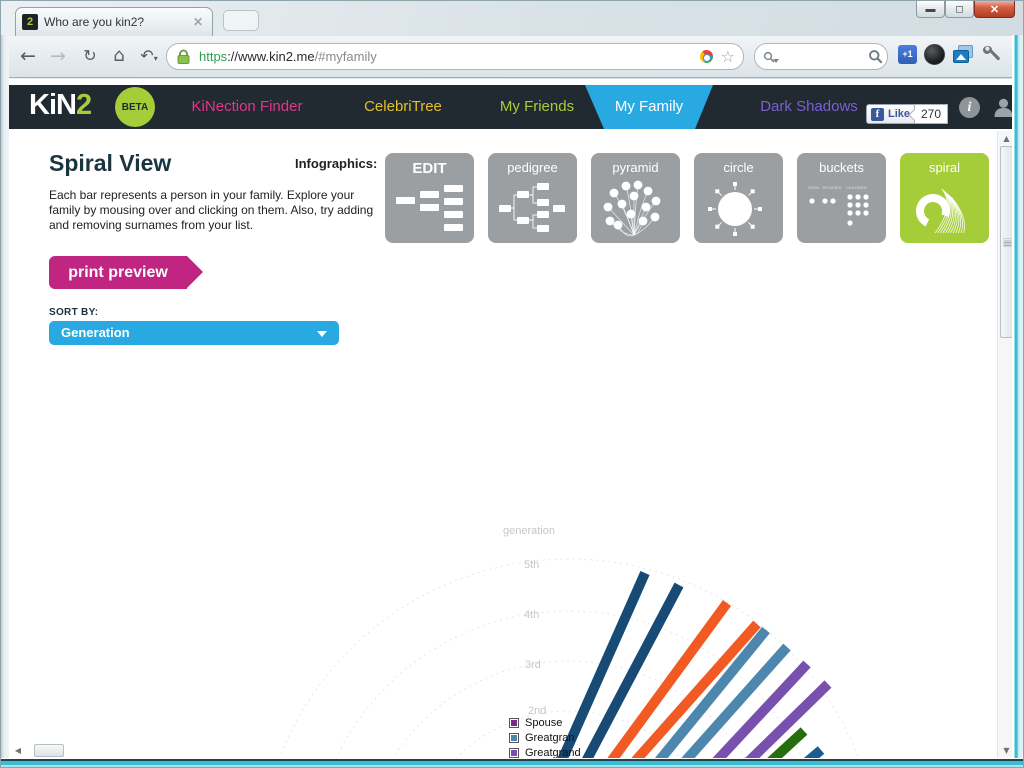 This screenshot has width=1024, height=768. Describe the element at coordinates (940, 211) in the screenshot. I see `spiral-tile-icon` at that location.